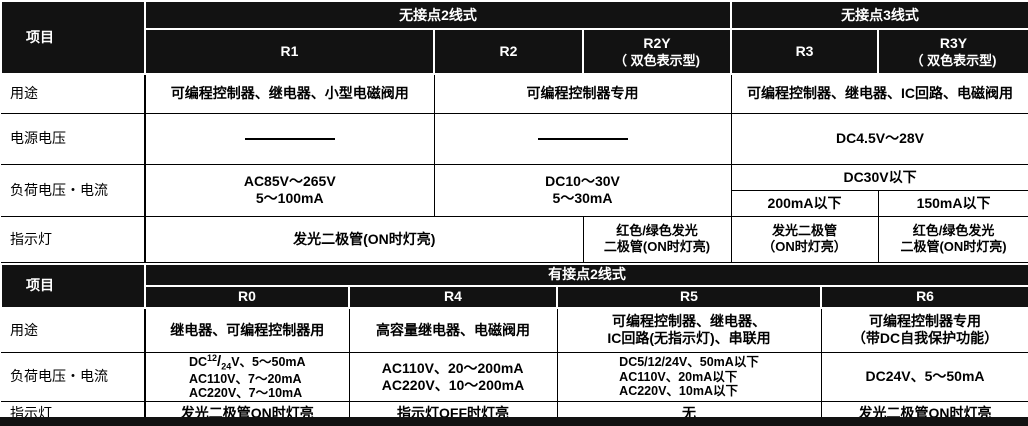 This screenshot has width=1028, height=426. I want to click on load-r0-line1: DC12/24V、5～50mA, so click(247, 362).